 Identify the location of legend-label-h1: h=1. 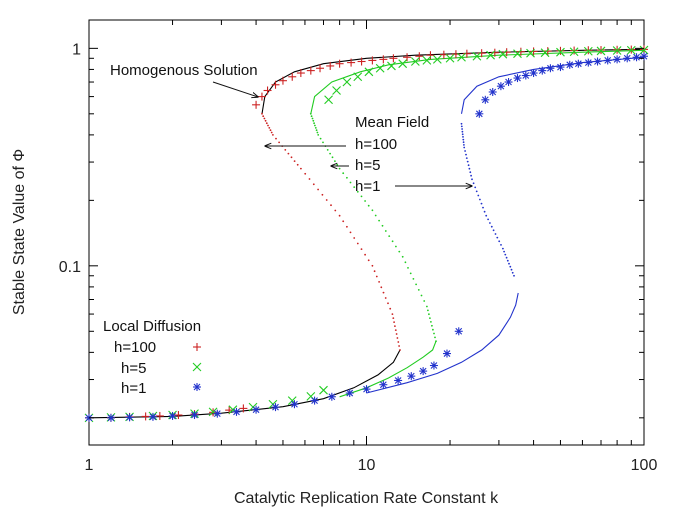
(133, 388).